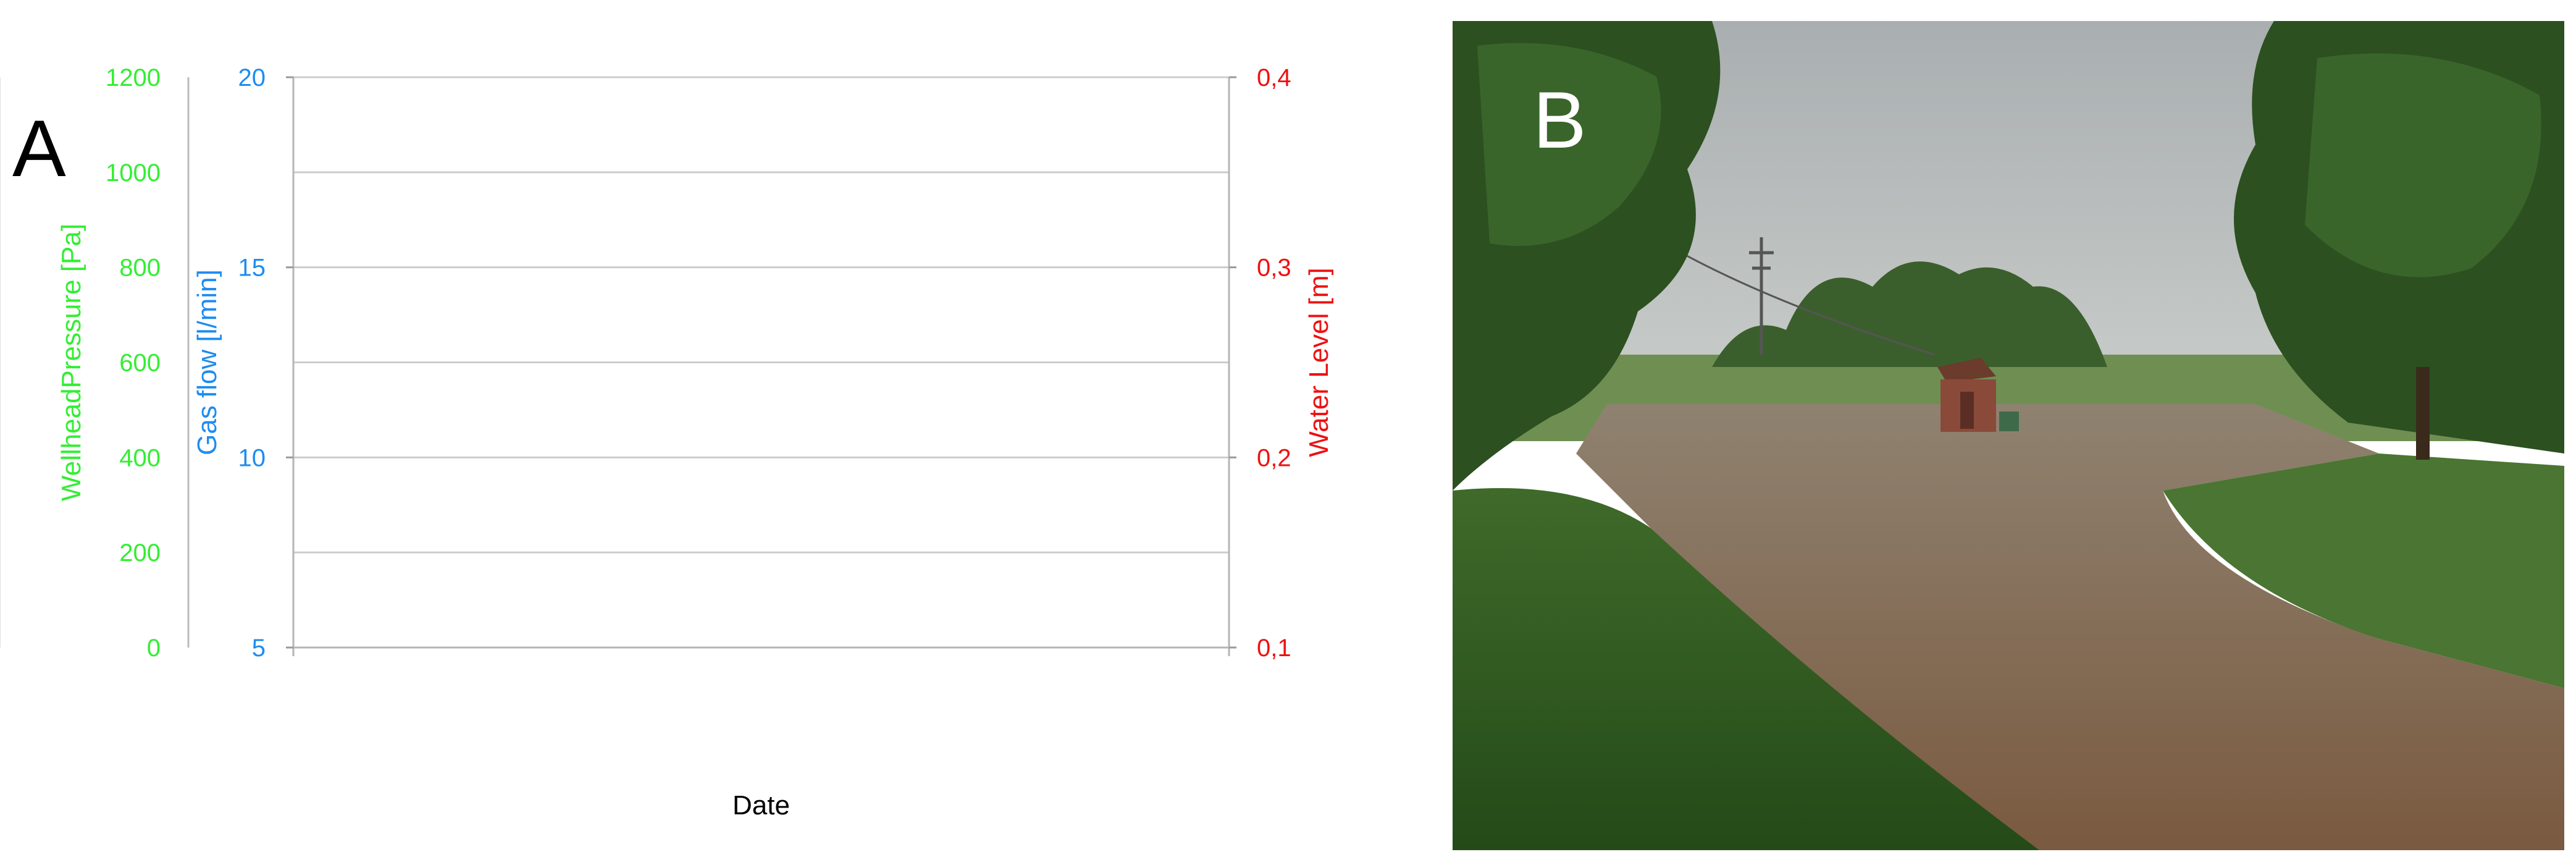  What do you see at coordinates (761, 805) in the screenshot?
I see `x-axis-title: Date` at bounding box center [761, 805].